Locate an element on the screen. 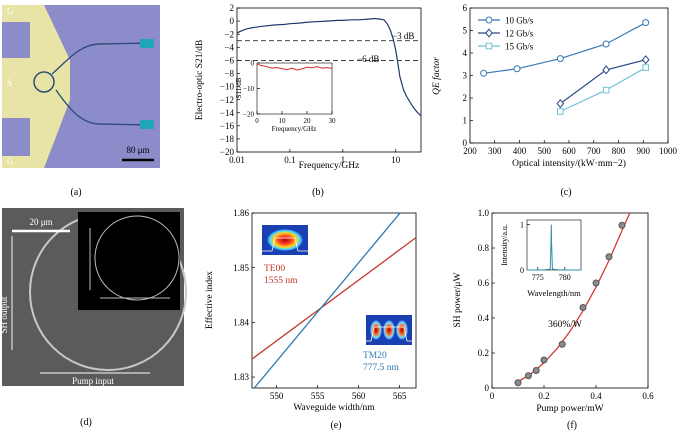  e-ytick-label: 1.85 is located at coordinates (241, 268).